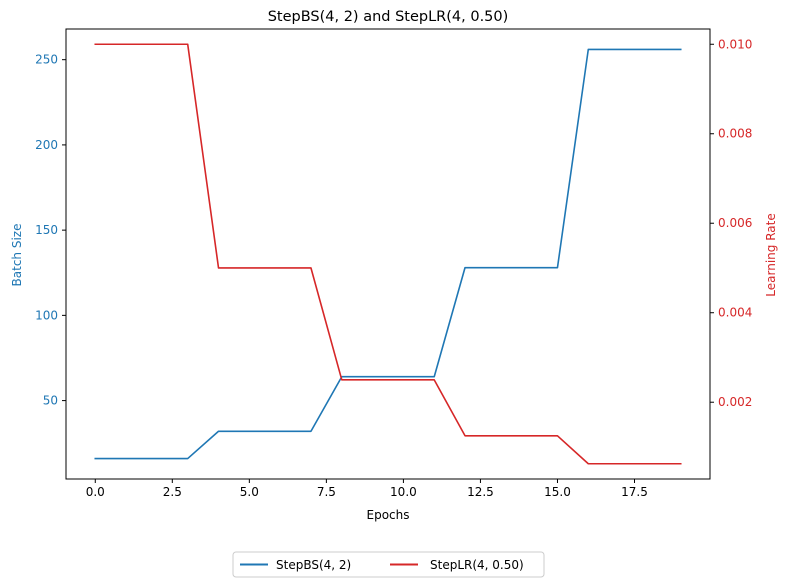 The image size is (790, 587). Describe the element at coordinates (46, 145) in the screenshot. I see `left-y-tick-label: 200` at that location.